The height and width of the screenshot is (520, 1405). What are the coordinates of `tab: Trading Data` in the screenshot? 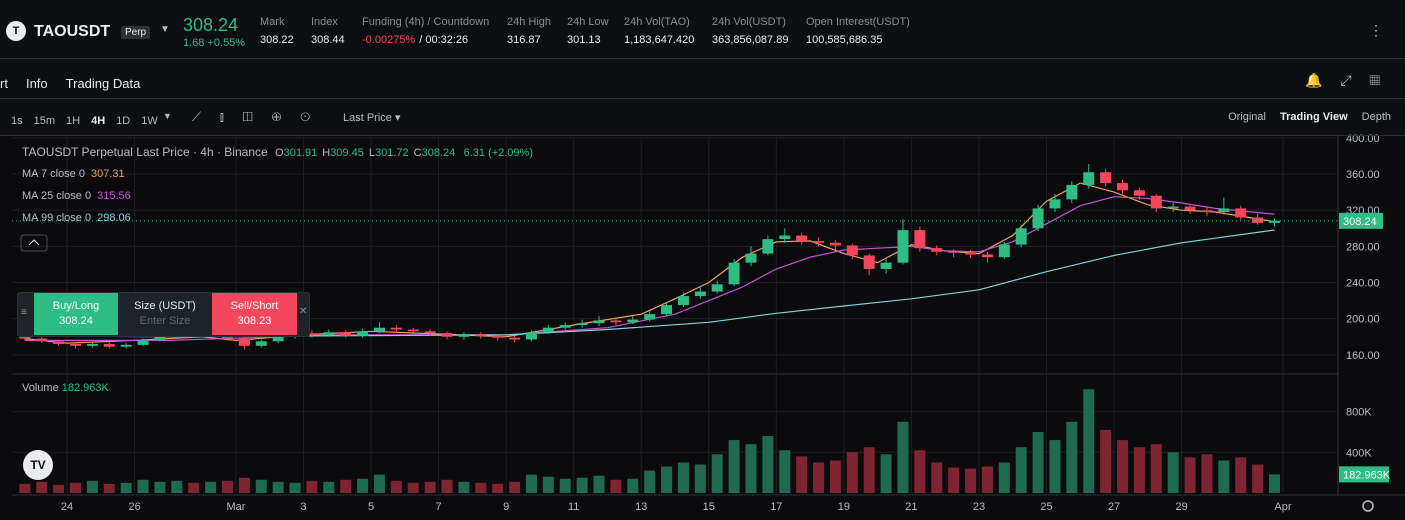 It's located at (103, 83).